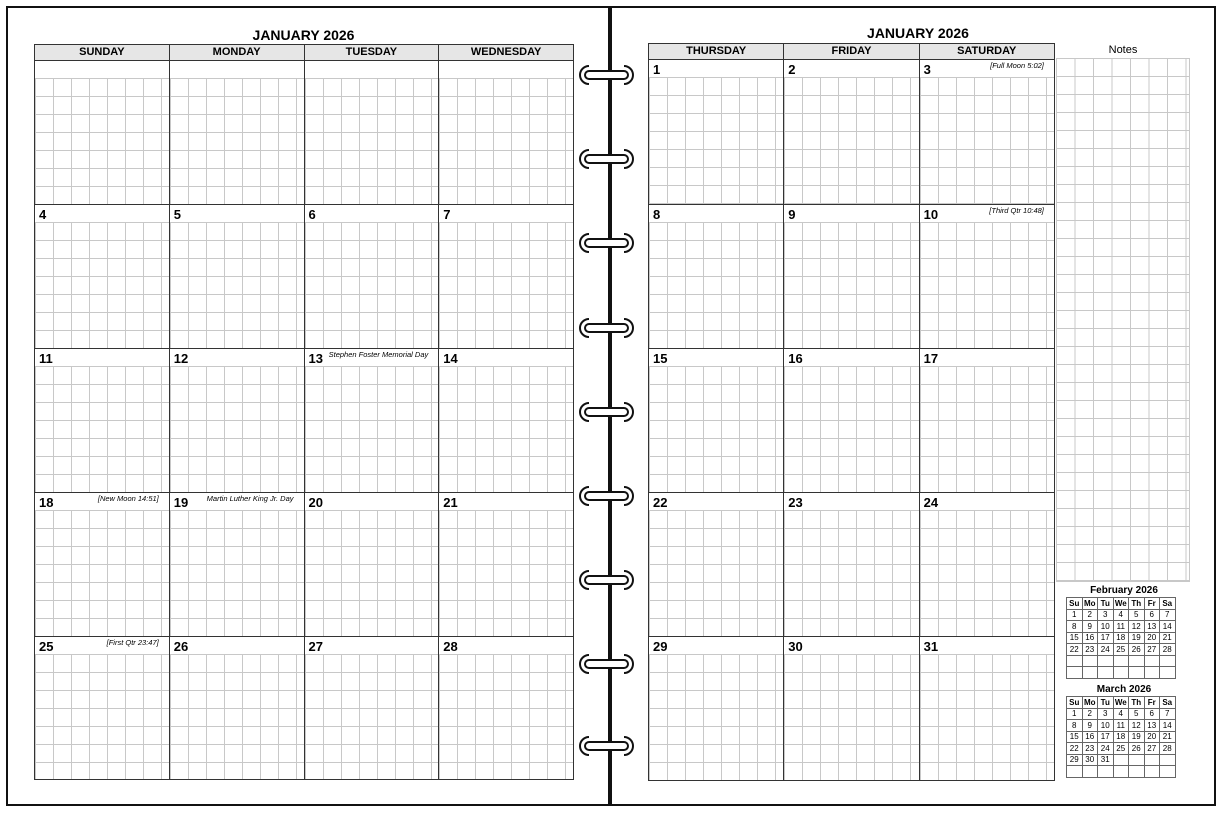  Describe the element at coordinates (250, 498) in the screenshot. I see `cell-note: Martin Luther King Jr. Day` at that location.